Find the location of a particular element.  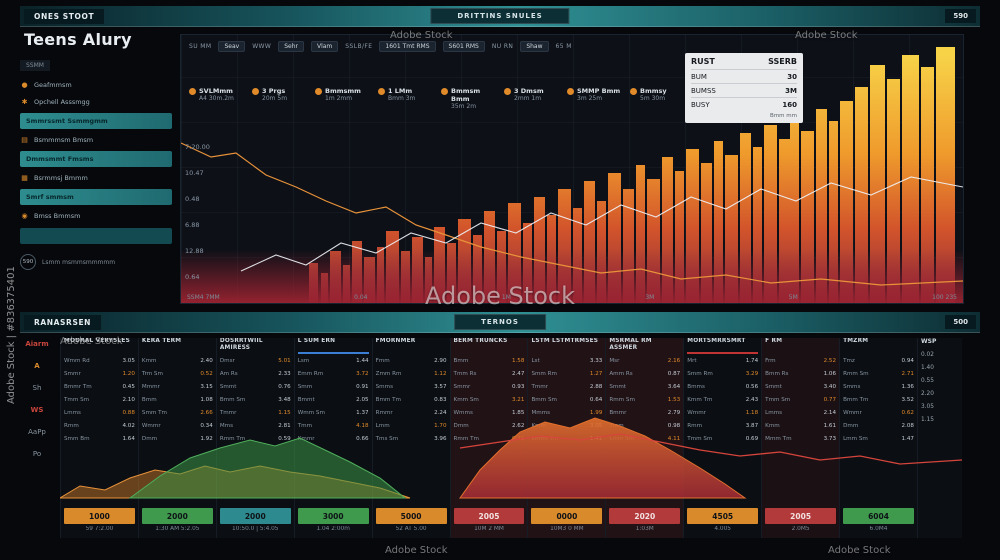

table-row: Kmmr 0.66 is located at coordinates (333, 438).